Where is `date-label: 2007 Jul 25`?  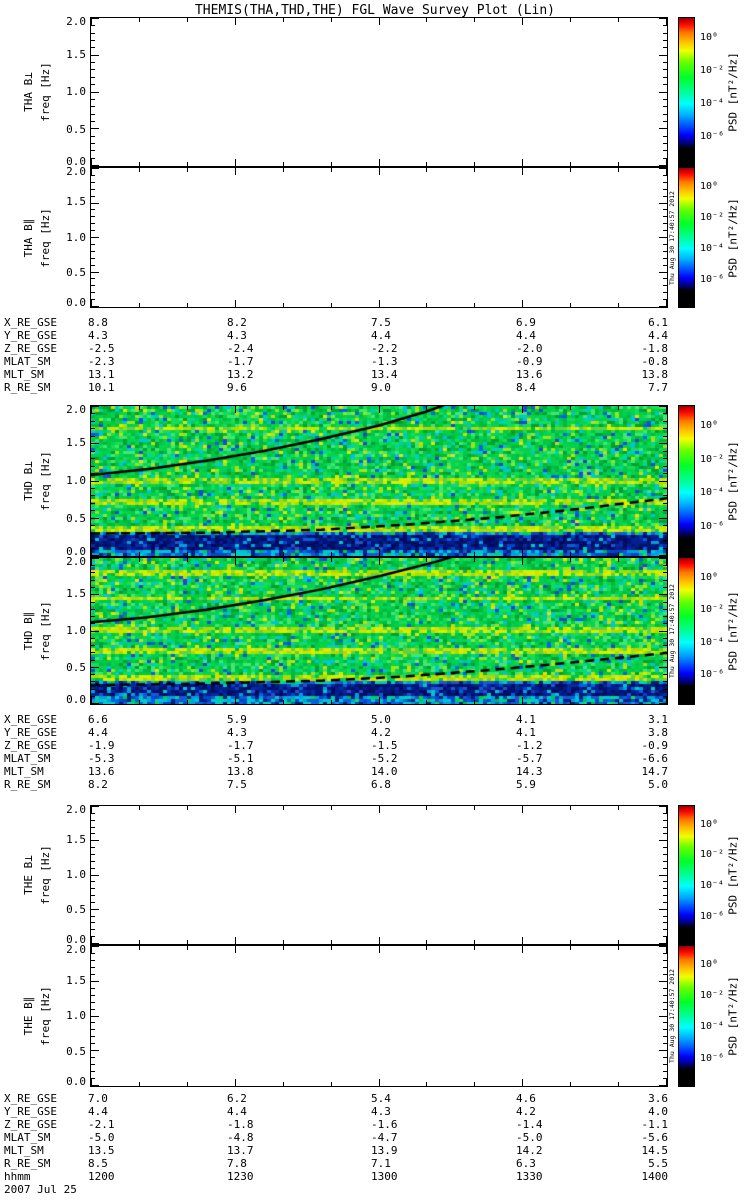 date-label: 2007 Jul 25 is located at coordinates (40, 1189).